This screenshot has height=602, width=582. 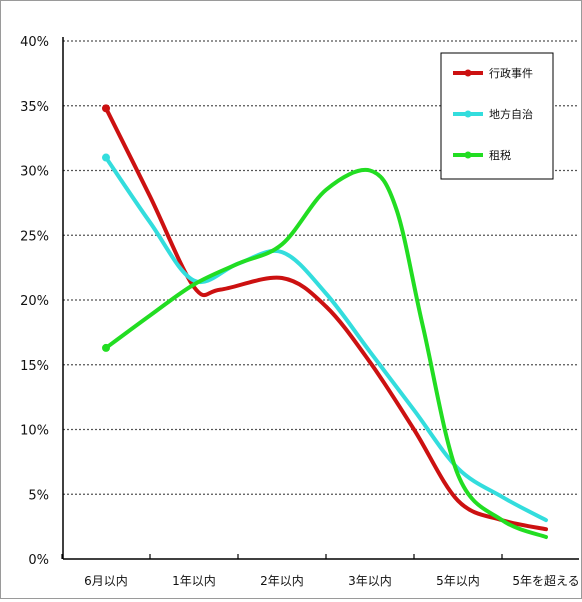 I want to click on x-tick-label: 5年を超える, so click(x=545, y=580).